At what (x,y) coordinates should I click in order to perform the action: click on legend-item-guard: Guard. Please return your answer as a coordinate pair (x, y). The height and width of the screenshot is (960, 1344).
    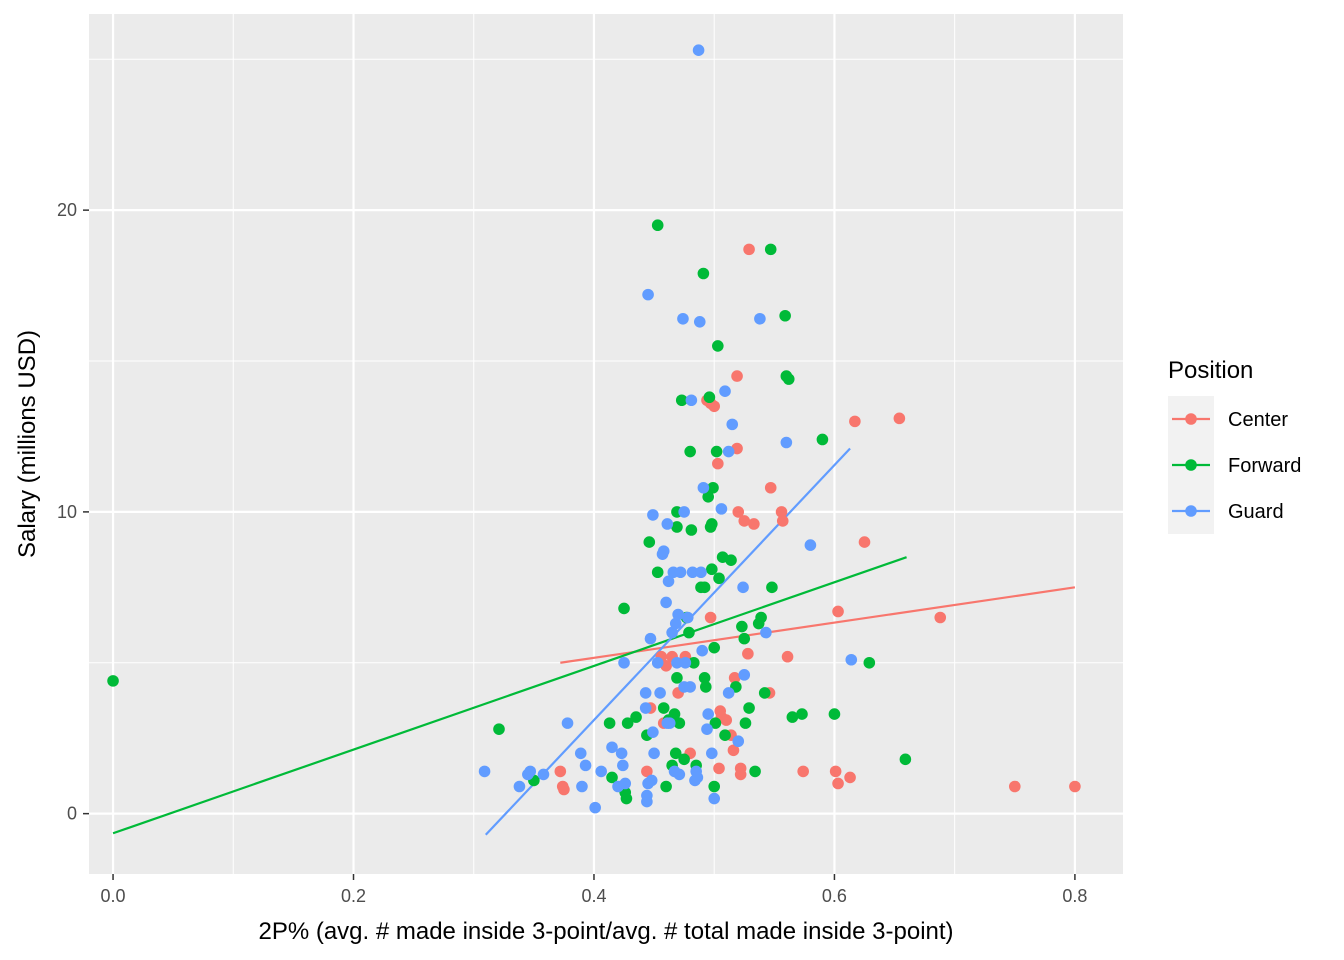
    Looking at the image, I should click on (1226, 511).